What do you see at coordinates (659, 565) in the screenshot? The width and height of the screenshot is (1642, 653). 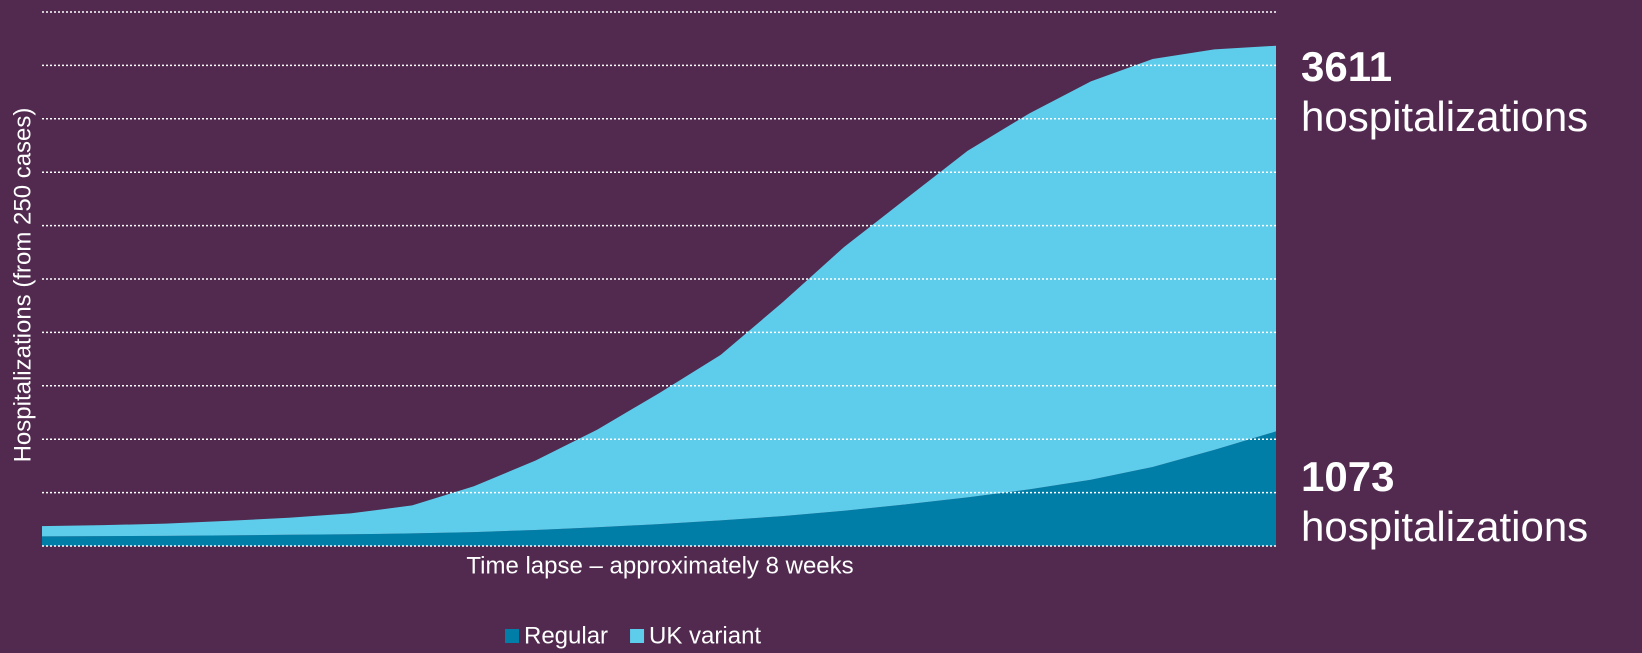 I see `x-axis-label: Time lapse – approximately 8 weeks` at bounding box center [659, 565].